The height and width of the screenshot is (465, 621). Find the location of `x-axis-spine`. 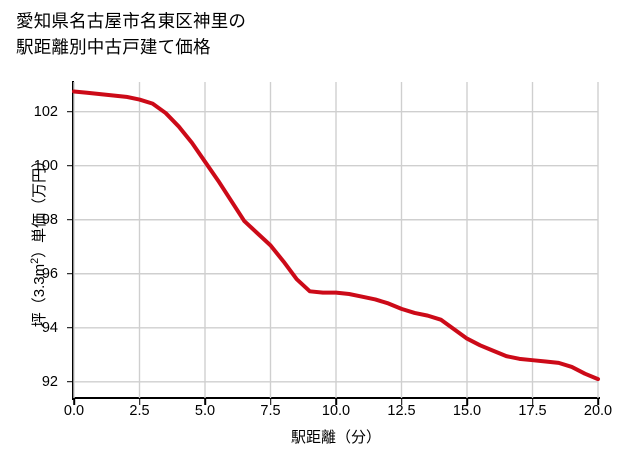

x-axis-spine is located at coordinates (336, 398).